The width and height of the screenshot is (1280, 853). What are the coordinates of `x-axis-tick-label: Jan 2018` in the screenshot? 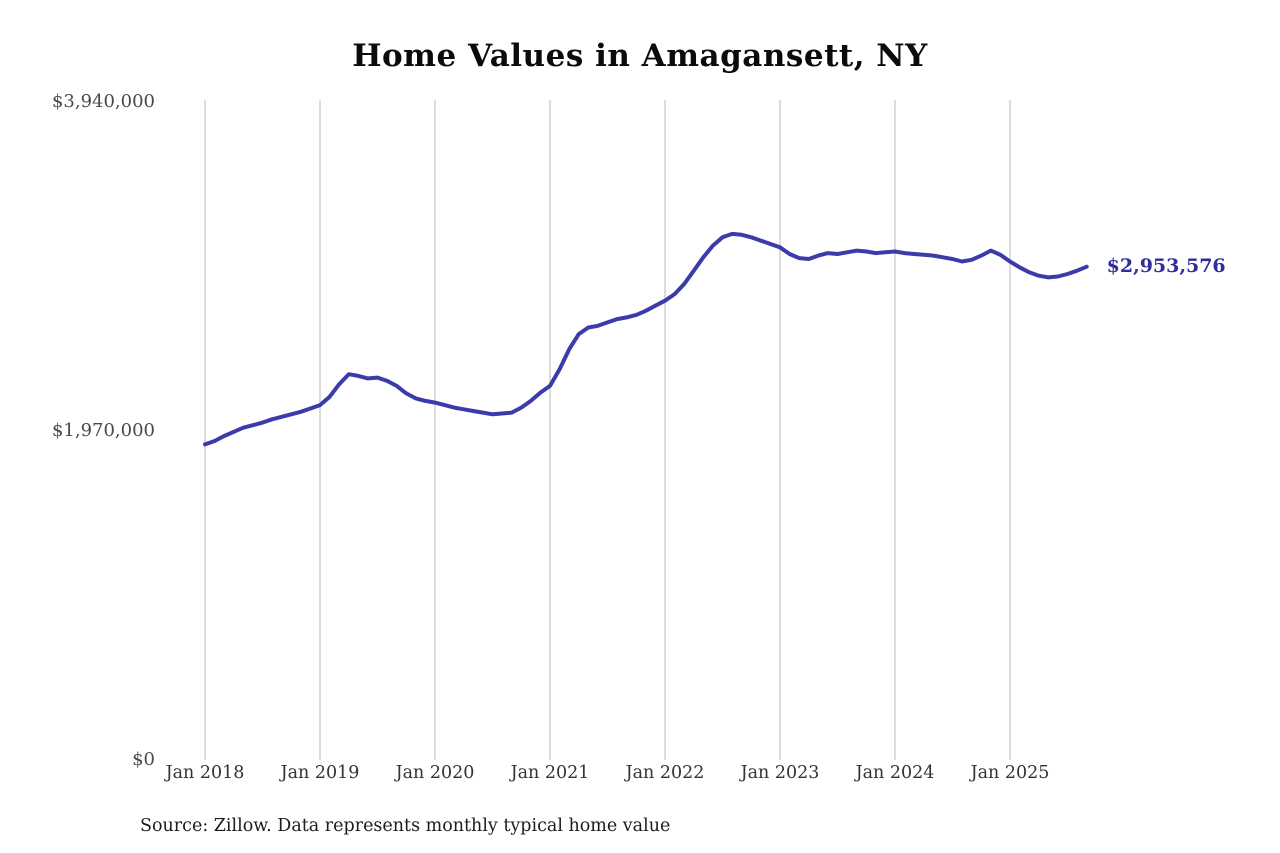 It's located at (205, 773).